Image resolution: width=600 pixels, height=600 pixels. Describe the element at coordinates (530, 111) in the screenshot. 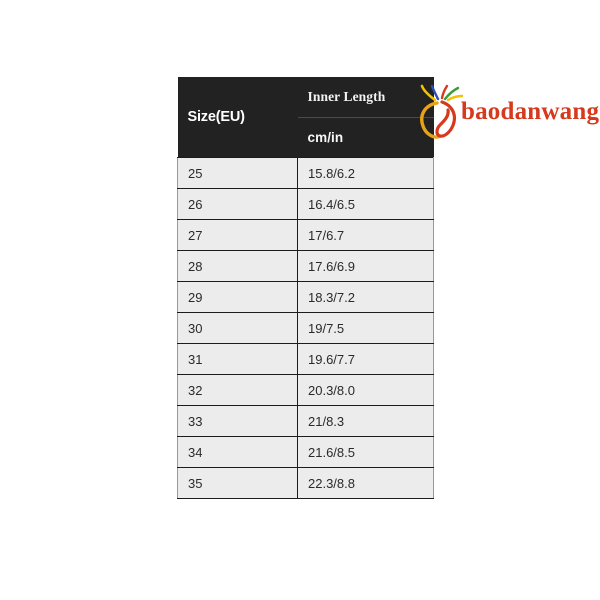

I see `logo-wordmark: baodanwang` at that location.